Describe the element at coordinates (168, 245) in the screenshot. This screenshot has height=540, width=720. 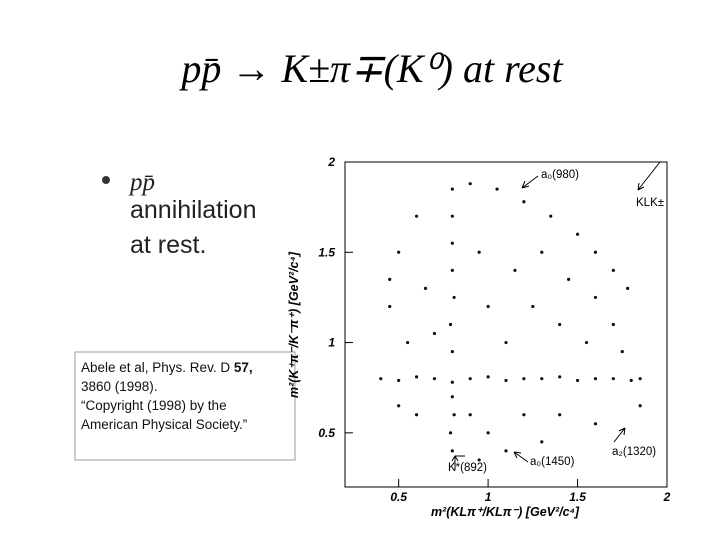
I see `bullet-line: at rest.` at that location.